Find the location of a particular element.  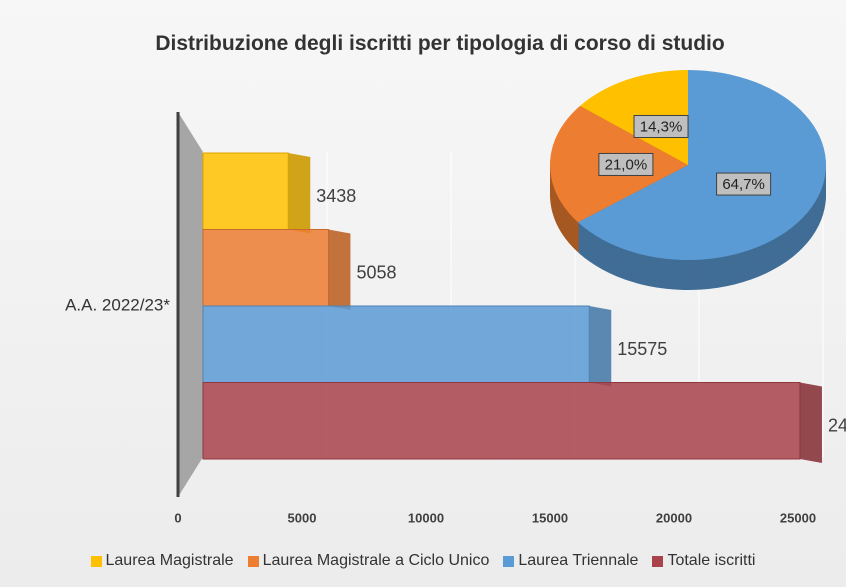

legend-item: Laurea Magistrale is located at coordinates (162, 561).